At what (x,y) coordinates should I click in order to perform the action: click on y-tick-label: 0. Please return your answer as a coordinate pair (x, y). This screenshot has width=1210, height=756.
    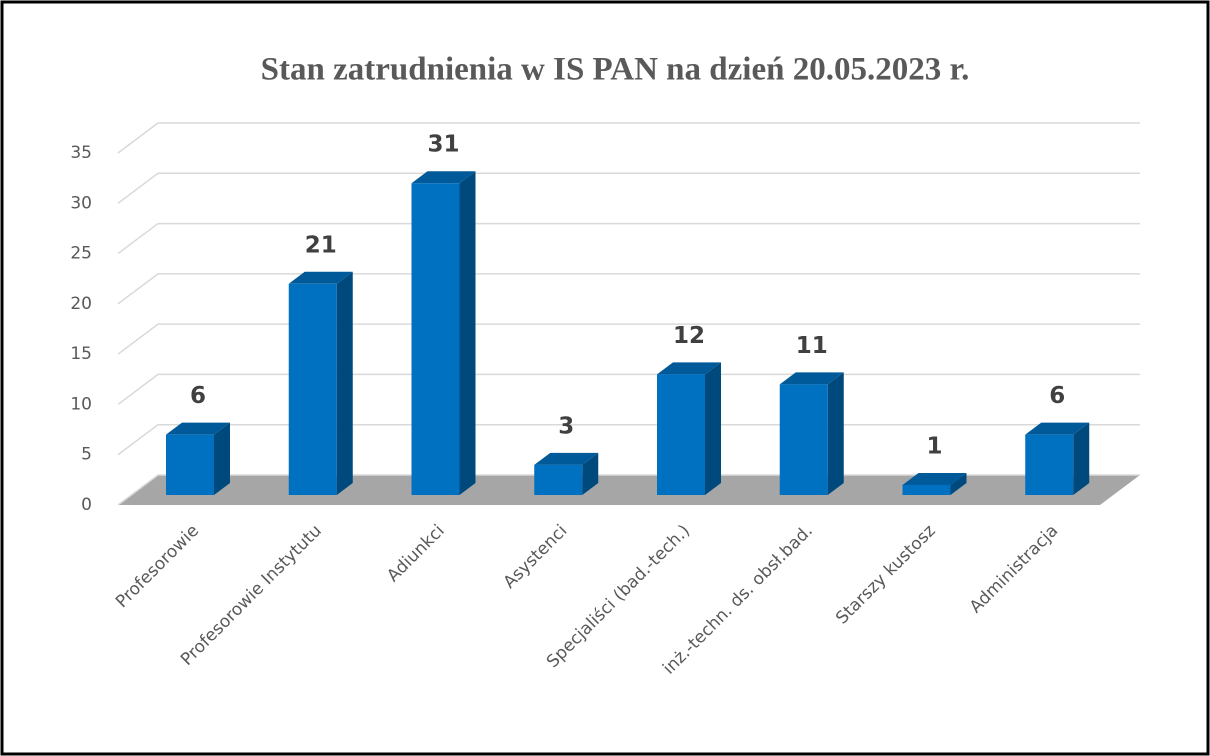
    Looking at the image, I should click on (86, 505).